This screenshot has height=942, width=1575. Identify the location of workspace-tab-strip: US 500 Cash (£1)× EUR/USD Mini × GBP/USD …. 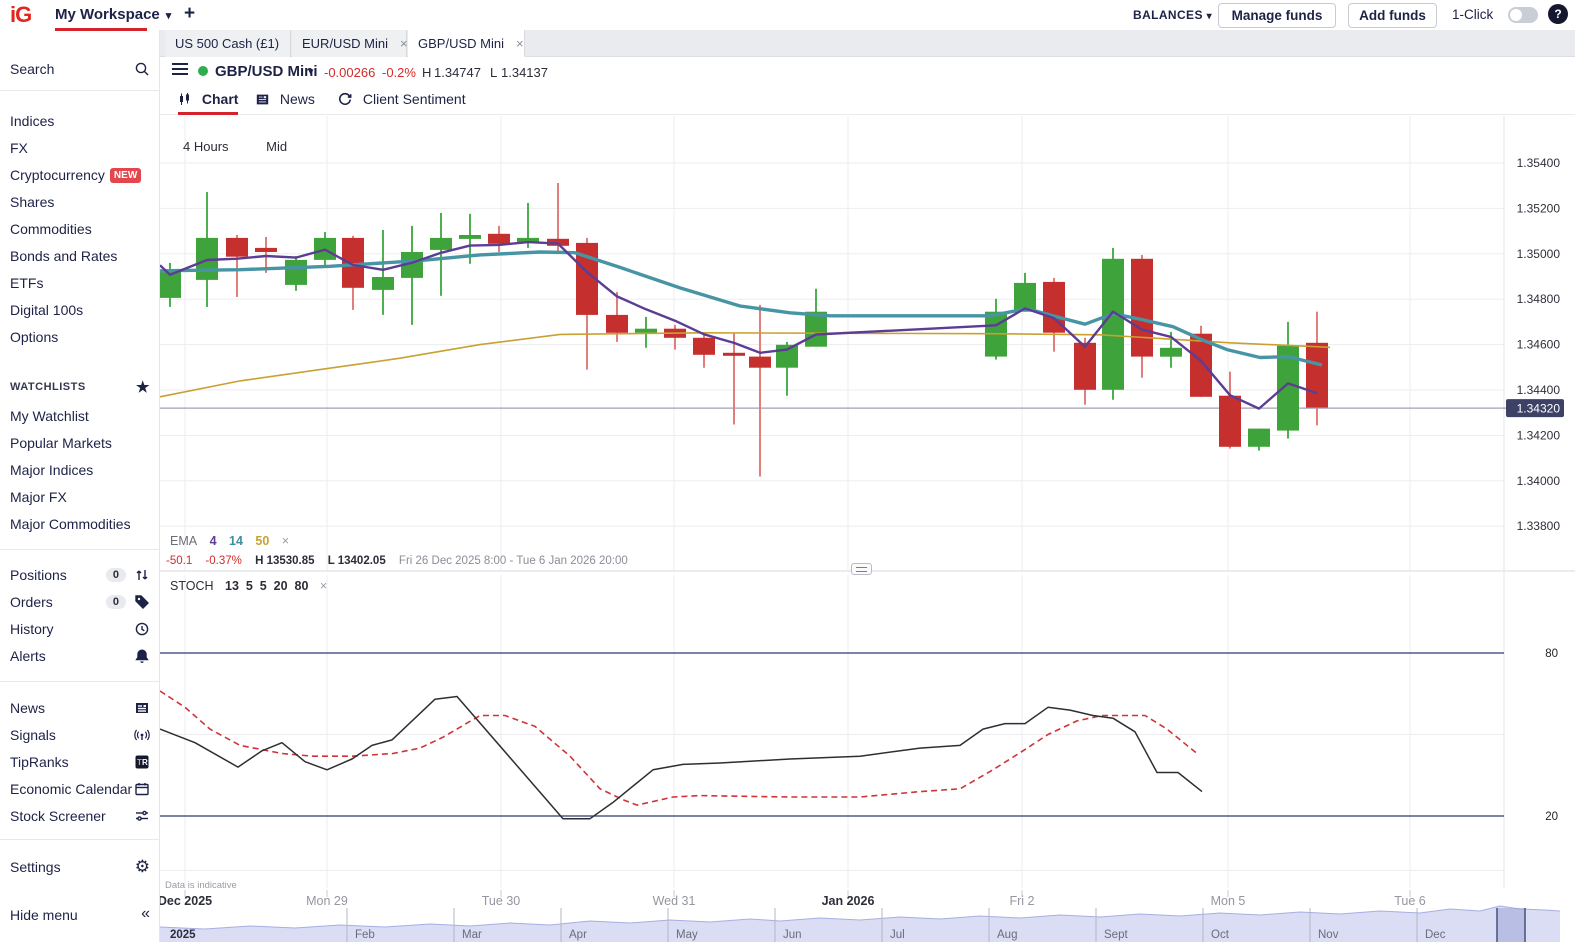
(867, 43).